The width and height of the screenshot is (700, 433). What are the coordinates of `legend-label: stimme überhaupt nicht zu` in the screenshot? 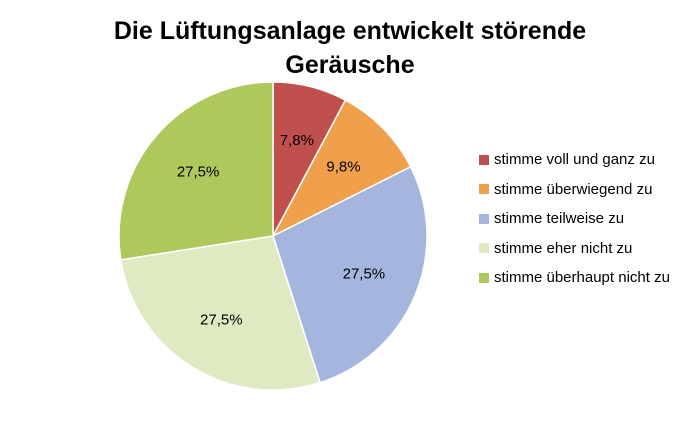 It's located at (582, 278).